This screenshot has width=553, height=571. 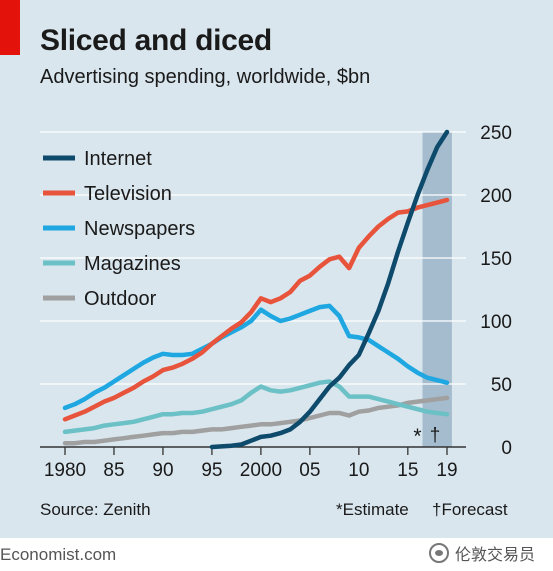 What do you see at coordinates (132, 264) in the screenshot?
I see `legend-label-magazines: Magazines` at bounding box center [132, 264].